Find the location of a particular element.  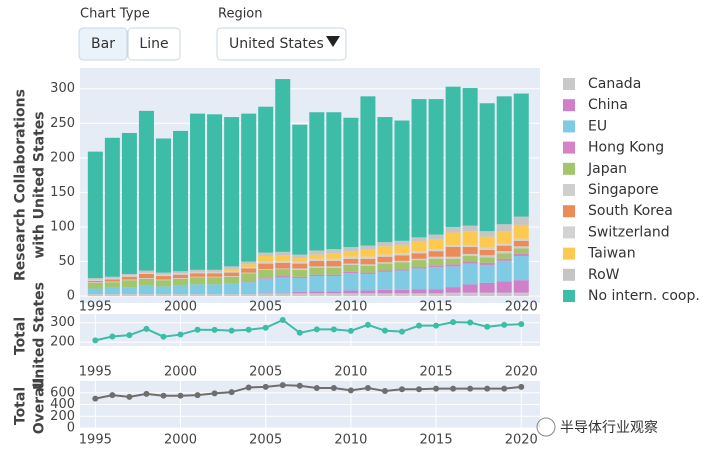

chart-type-label: Chart Type is located at coordinates (115, 14).